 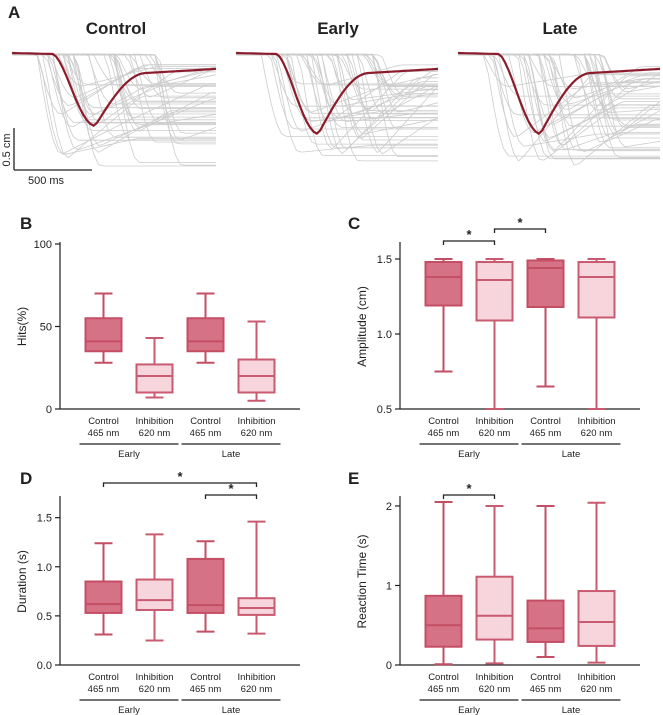 What do you see at coordinates (389, 507) in the screenshot?
I see `y-tick-label: 2` at bounding box center [389, 507].